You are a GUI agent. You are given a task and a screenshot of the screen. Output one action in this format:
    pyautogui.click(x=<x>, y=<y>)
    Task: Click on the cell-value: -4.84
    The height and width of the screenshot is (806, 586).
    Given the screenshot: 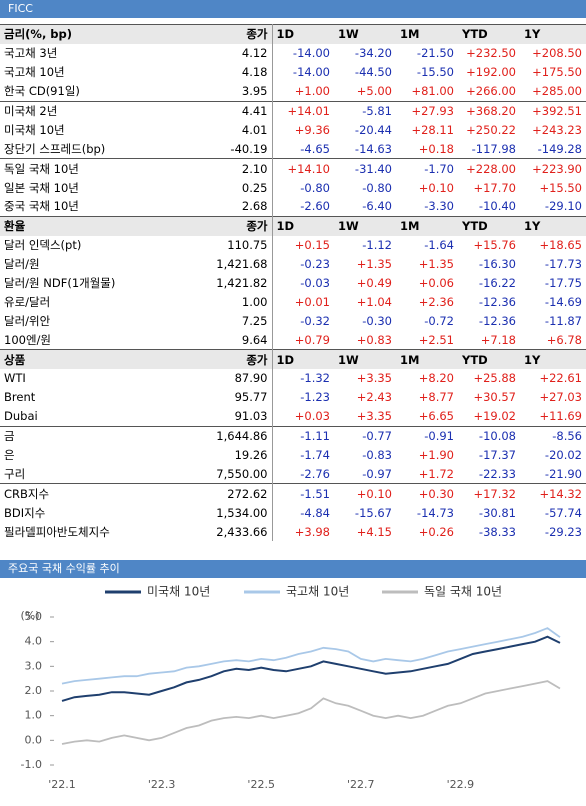 What is the action you would take?
    pyautogui.click(x=315, y=512)
    